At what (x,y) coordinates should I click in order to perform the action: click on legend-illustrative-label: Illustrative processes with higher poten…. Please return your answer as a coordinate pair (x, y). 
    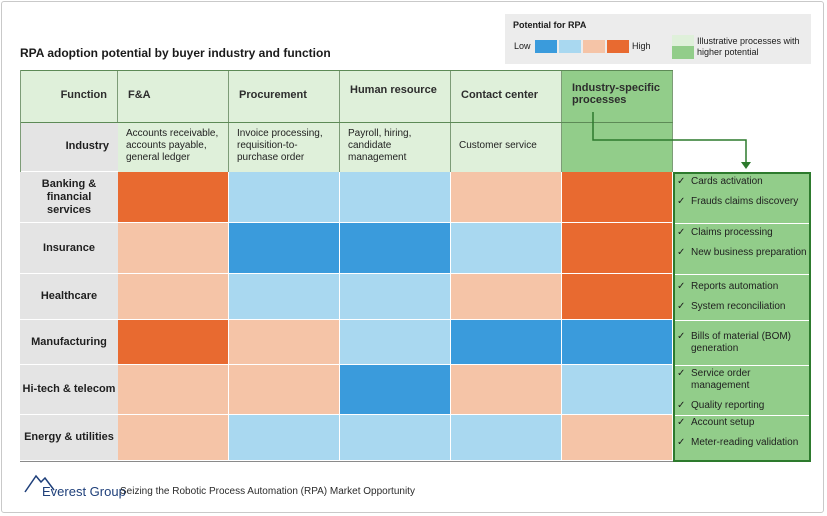
    Looking at the image, I should click on (748, 46).